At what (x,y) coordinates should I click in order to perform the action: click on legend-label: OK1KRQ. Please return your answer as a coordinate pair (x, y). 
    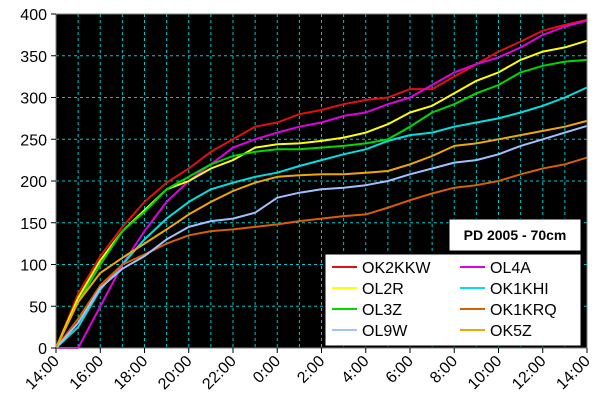
    Looking at the image, I should click on (523, 310).